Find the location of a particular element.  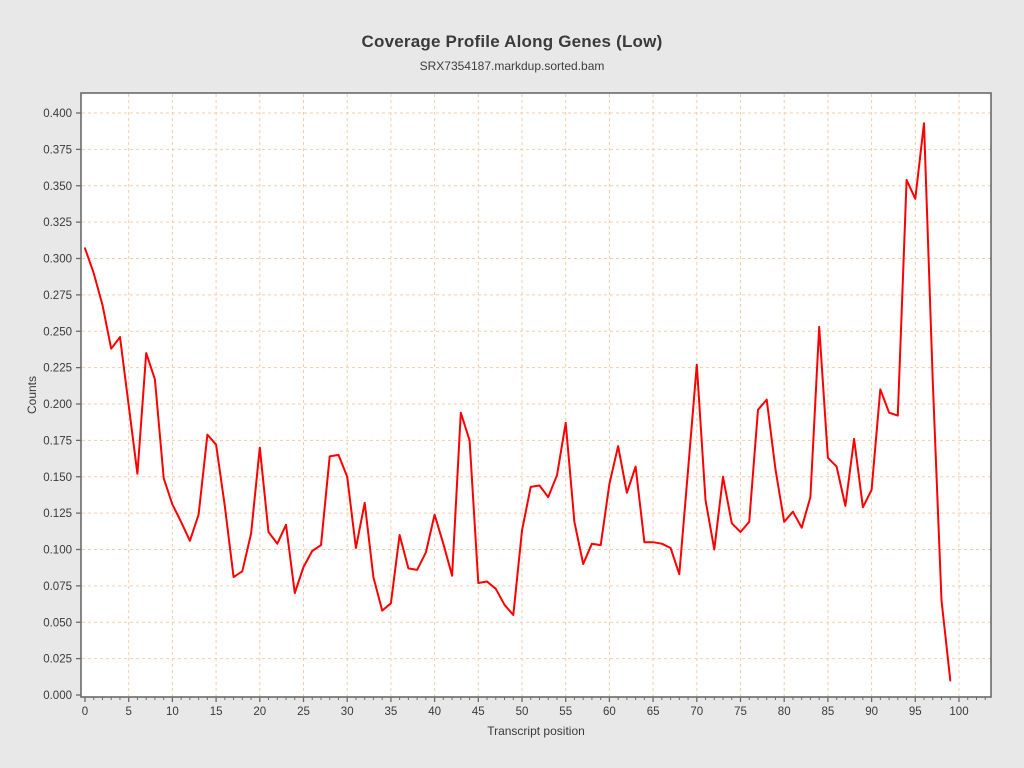

y-tick-label: 0.025 is located at coordinates (57, 660).